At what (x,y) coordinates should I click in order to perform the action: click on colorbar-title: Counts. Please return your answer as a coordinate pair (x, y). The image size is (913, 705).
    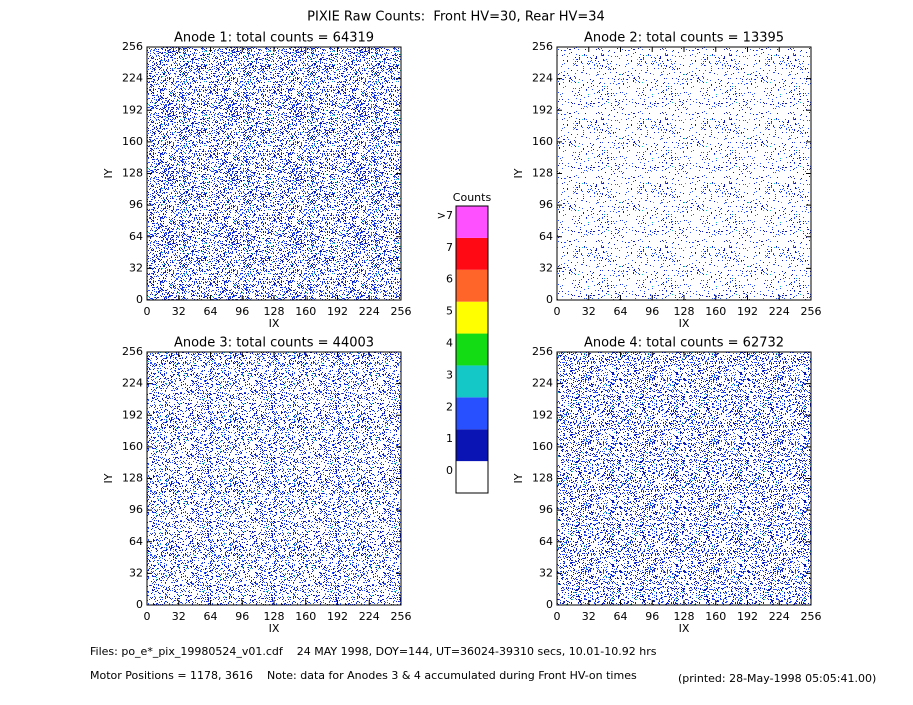
    Looking at the image, I should click on (472, 197).